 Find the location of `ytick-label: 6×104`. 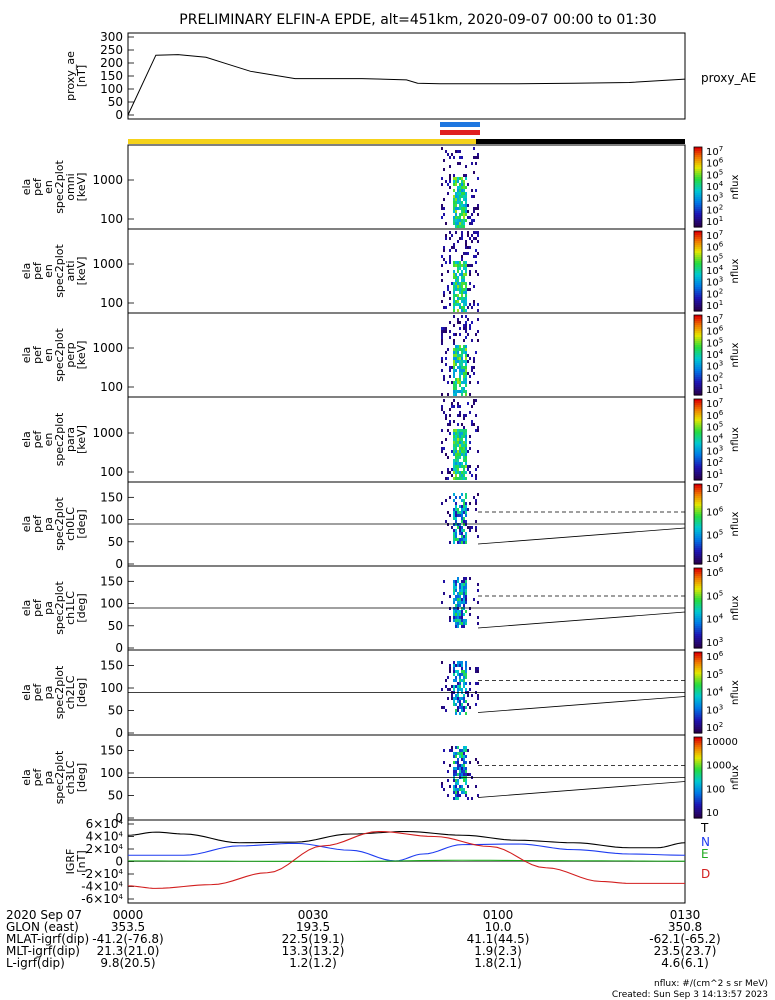

ytick-label: 6×104 is located at coordinates (105, 824).